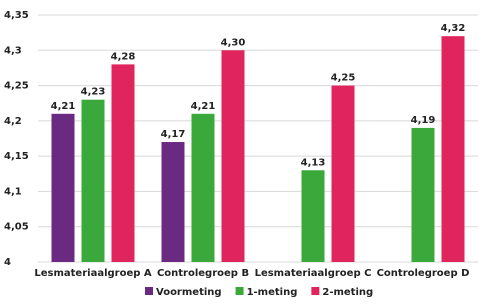 This screenshot has height=304, width=482. What do you see at coordinates (313, 273) in the screenshot?
I see `x-tick-label: Lesmateriaalgroep C` at bounding box center [313, 273].